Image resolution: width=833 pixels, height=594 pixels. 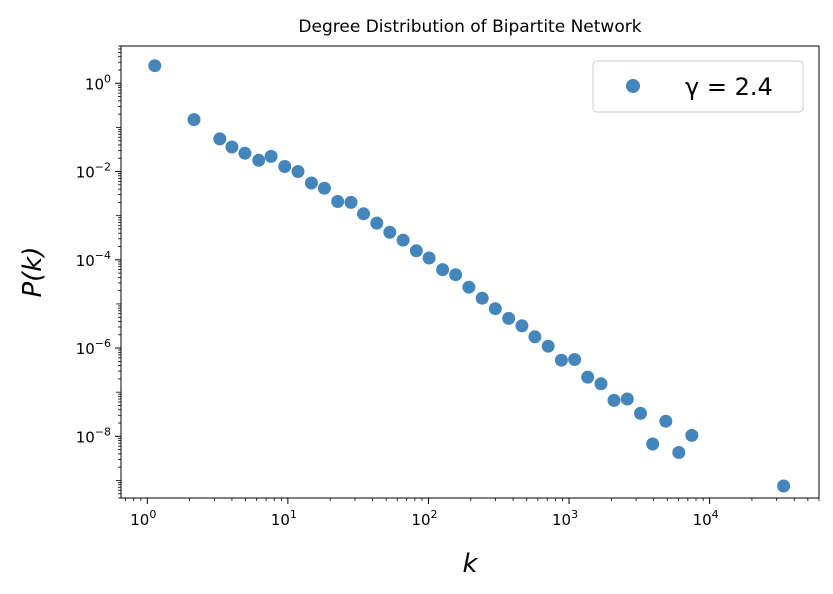 What do you see at coordinates (470, 564) in the screenshot?
I see `x-axis-label: k` at bounding box center [470, 564].